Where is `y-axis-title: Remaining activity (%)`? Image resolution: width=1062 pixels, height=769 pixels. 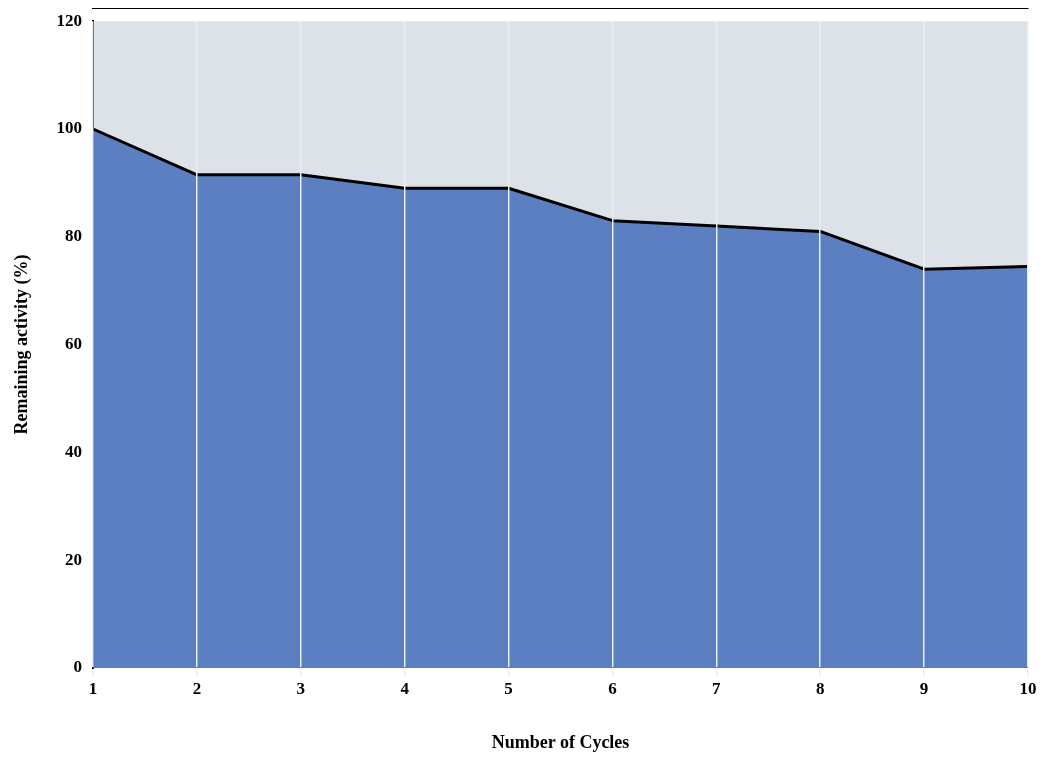
y-axis-title: Remaining activity (%) is located at coordinates (22, 344).